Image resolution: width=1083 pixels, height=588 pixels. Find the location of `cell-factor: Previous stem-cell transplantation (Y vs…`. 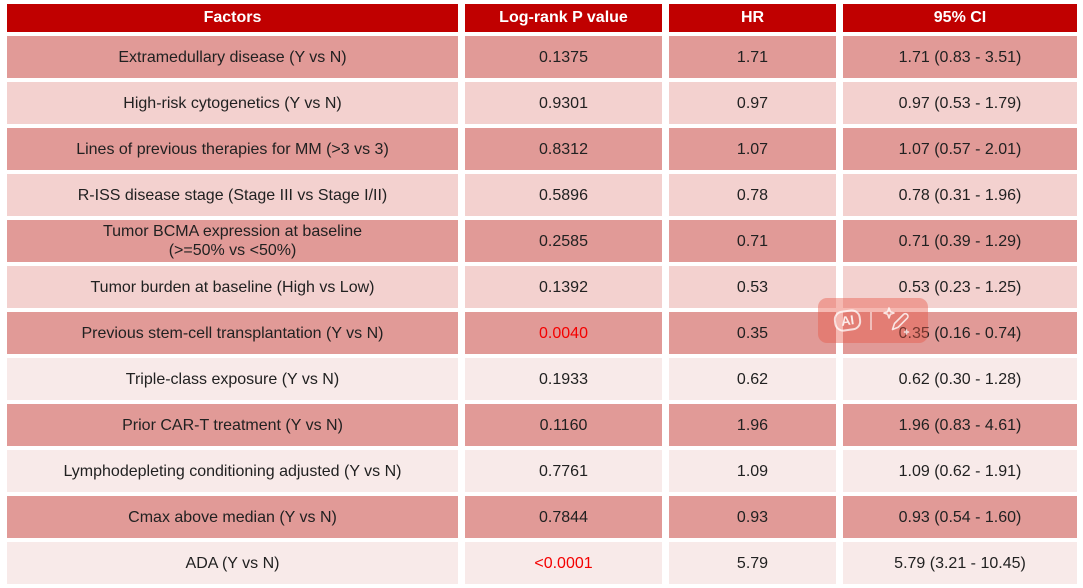

cell-factor: Previous stem-cell transplantation (Y vs… is located at coordinates (232, 333).